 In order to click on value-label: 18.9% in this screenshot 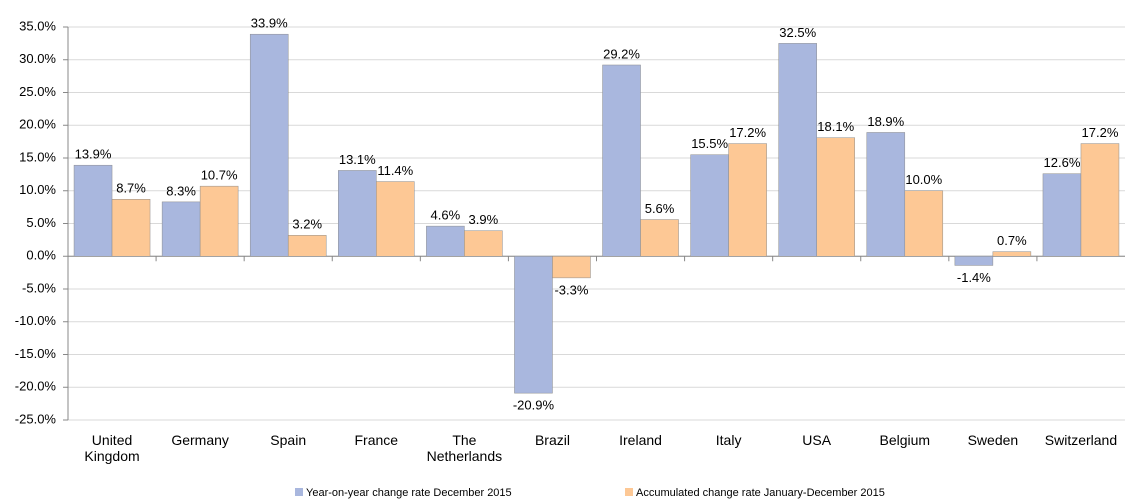, I will do `click(885, 121)`.